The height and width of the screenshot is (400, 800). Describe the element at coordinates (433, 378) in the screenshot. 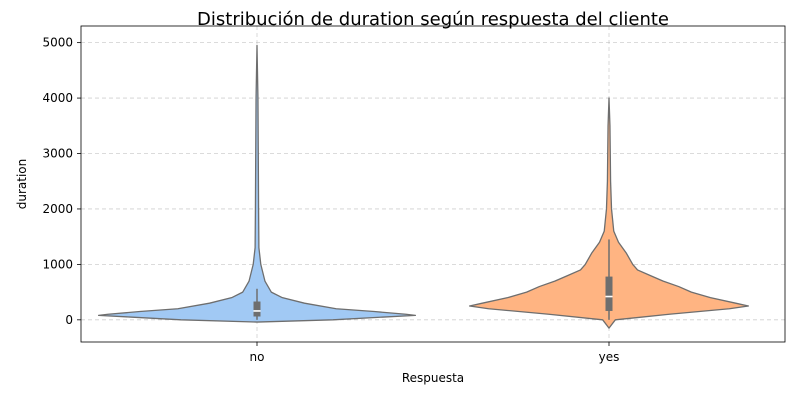

I see `x-axis-label: Respuesta` at that location.